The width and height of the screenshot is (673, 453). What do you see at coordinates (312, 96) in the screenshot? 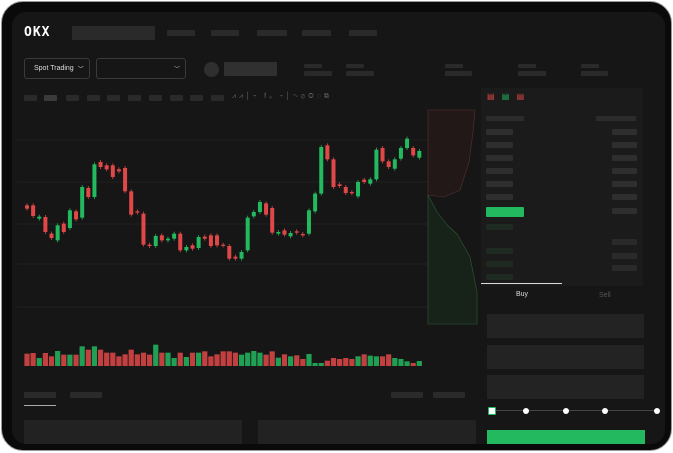
I see `magnet-icon: ◎` at bounding box center [312, 96].